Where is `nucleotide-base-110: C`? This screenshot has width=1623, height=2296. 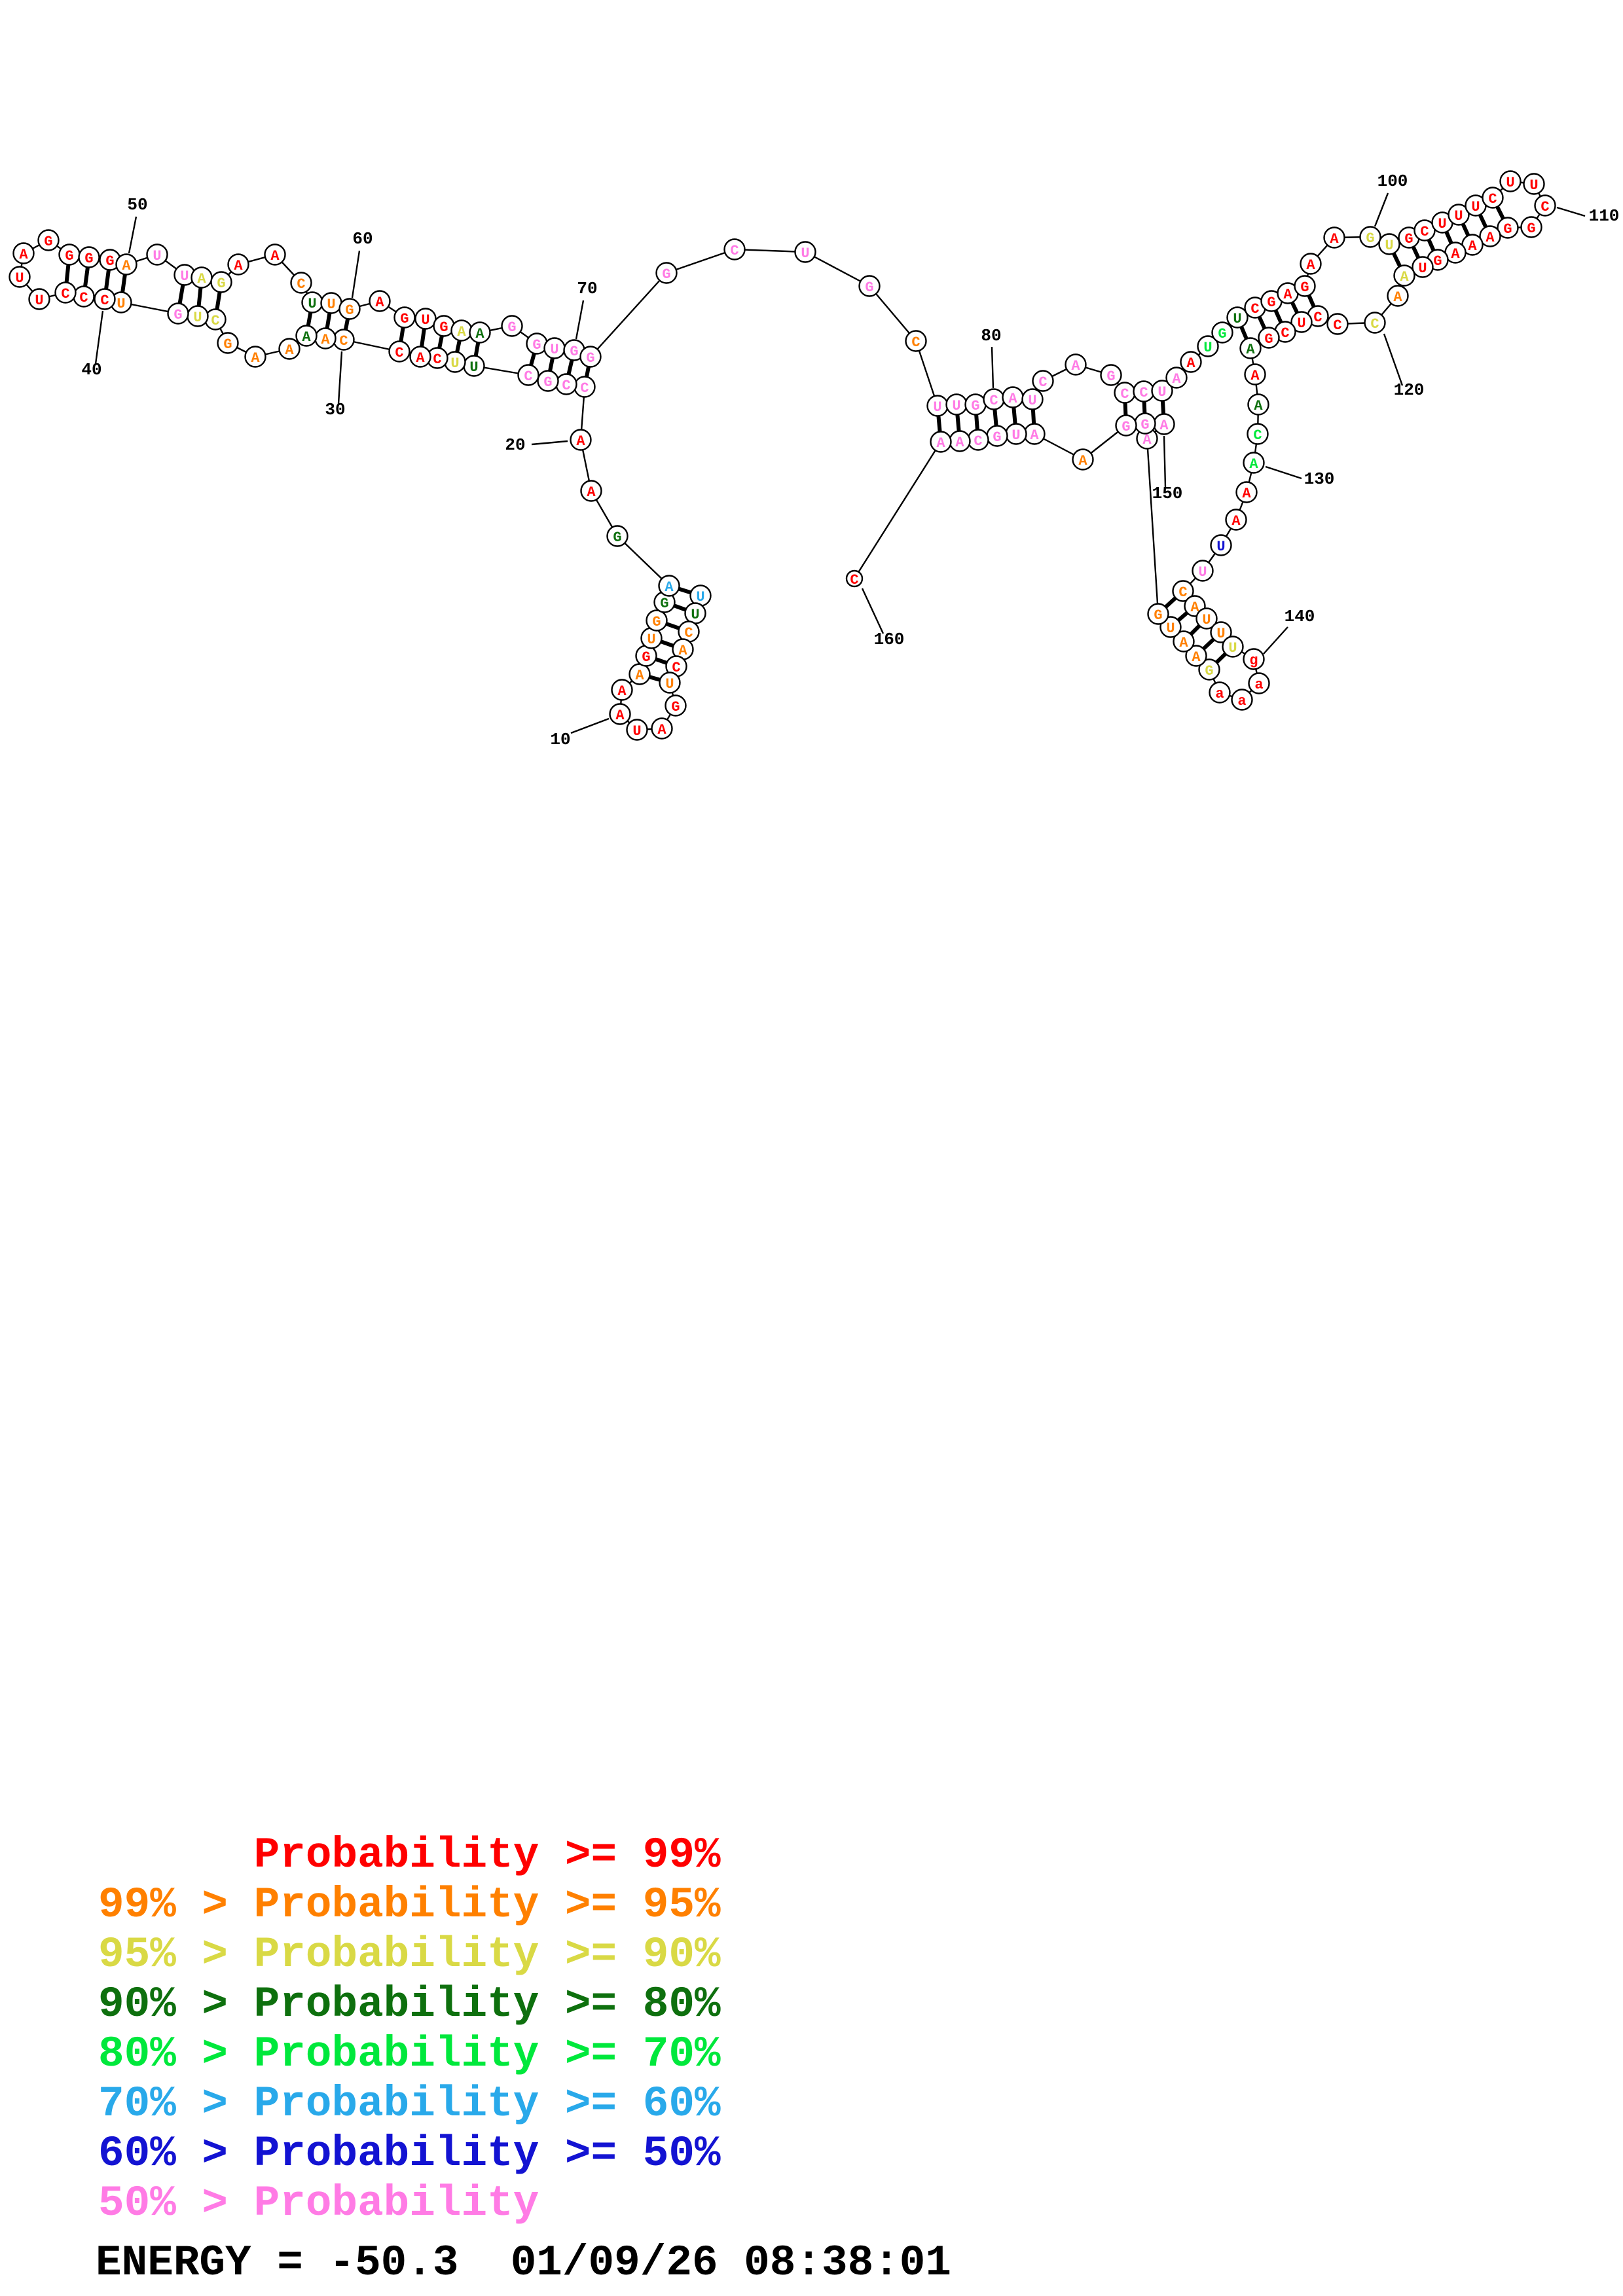
nucleotide-base-110: C is located at coordinates (1545, 207).